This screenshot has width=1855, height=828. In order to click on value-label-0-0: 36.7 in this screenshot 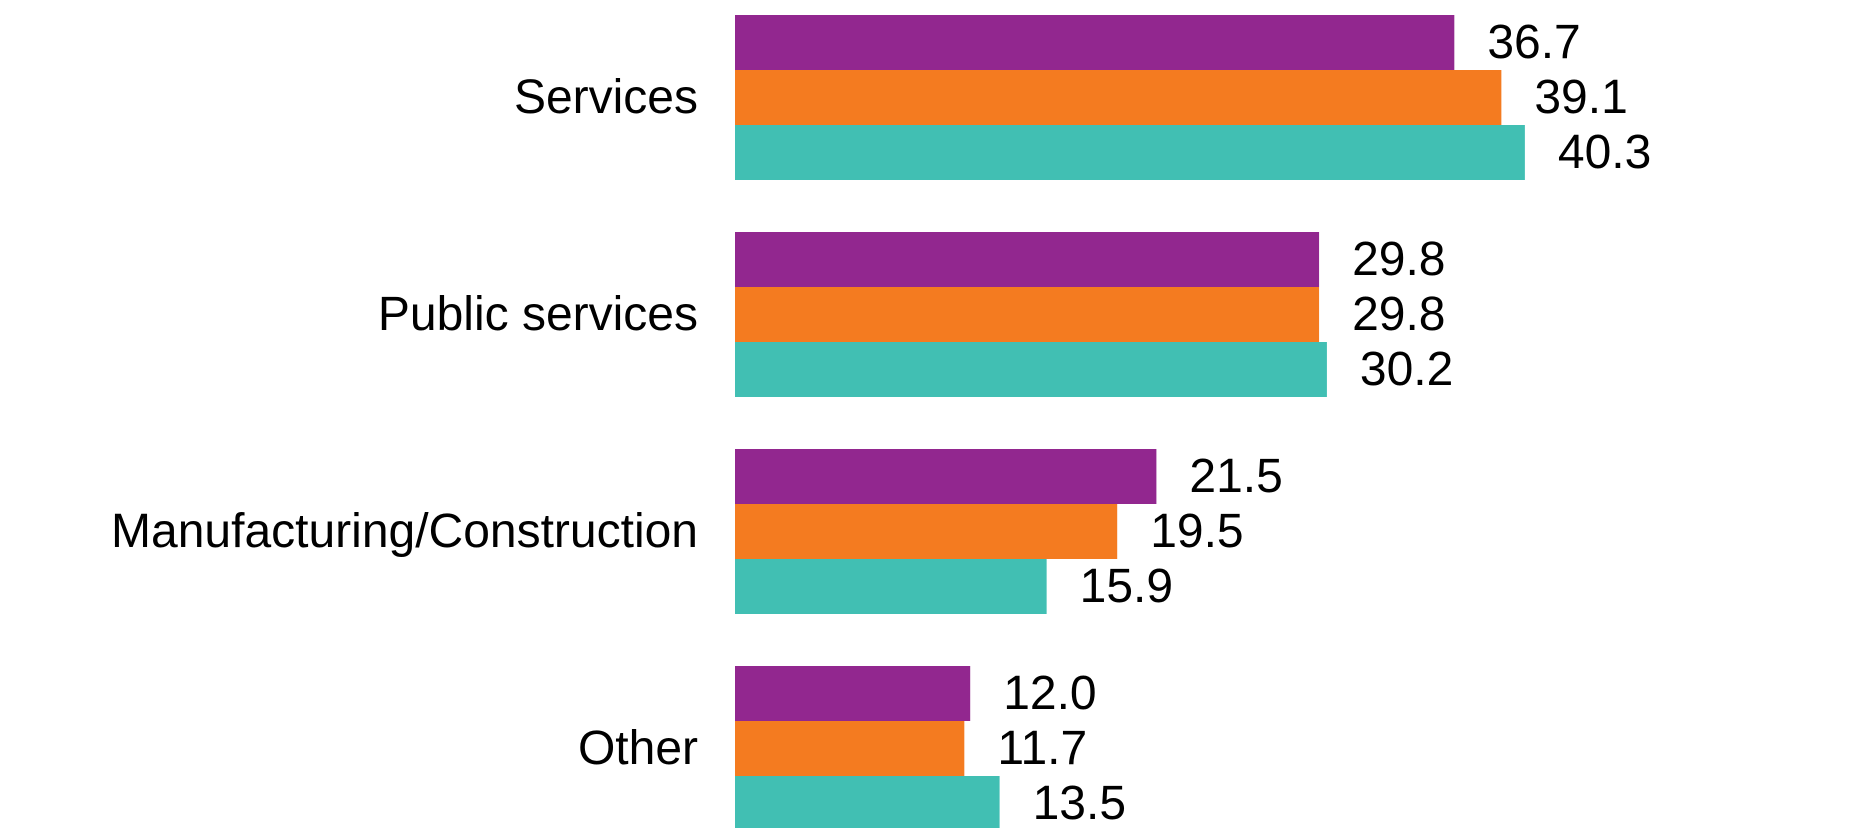, I will do `click(1533, 42)`.